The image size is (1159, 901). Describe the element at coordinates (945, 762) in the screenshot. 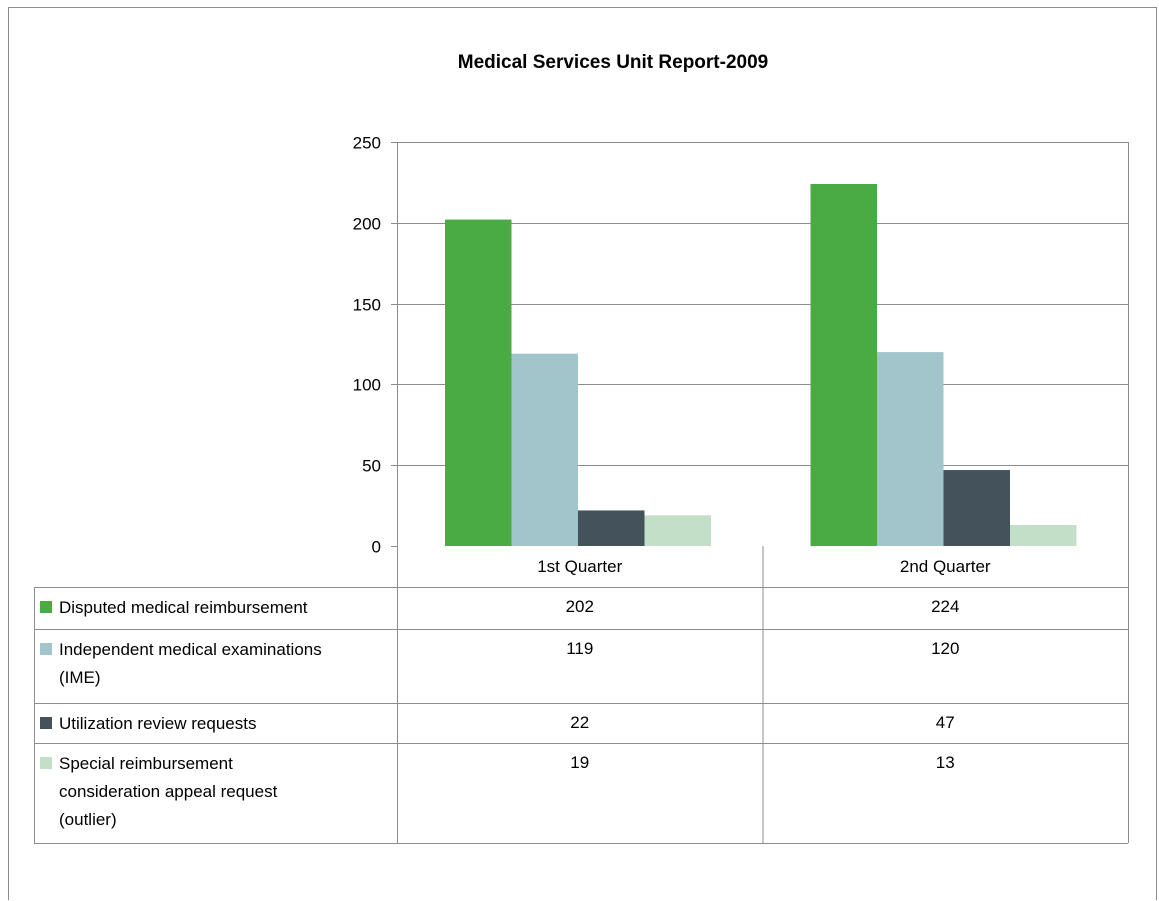

I see `table-value: 13` at that location.